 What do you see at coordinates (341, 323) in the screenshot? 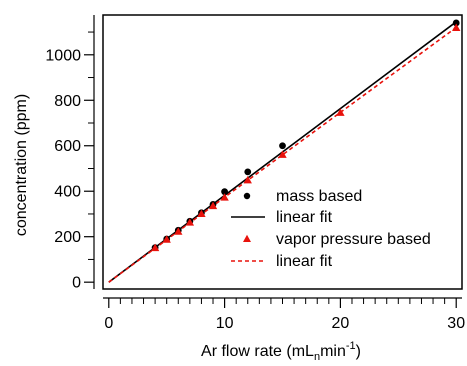
I see `x-tick-label: 20` at bounding box center [341, 323].